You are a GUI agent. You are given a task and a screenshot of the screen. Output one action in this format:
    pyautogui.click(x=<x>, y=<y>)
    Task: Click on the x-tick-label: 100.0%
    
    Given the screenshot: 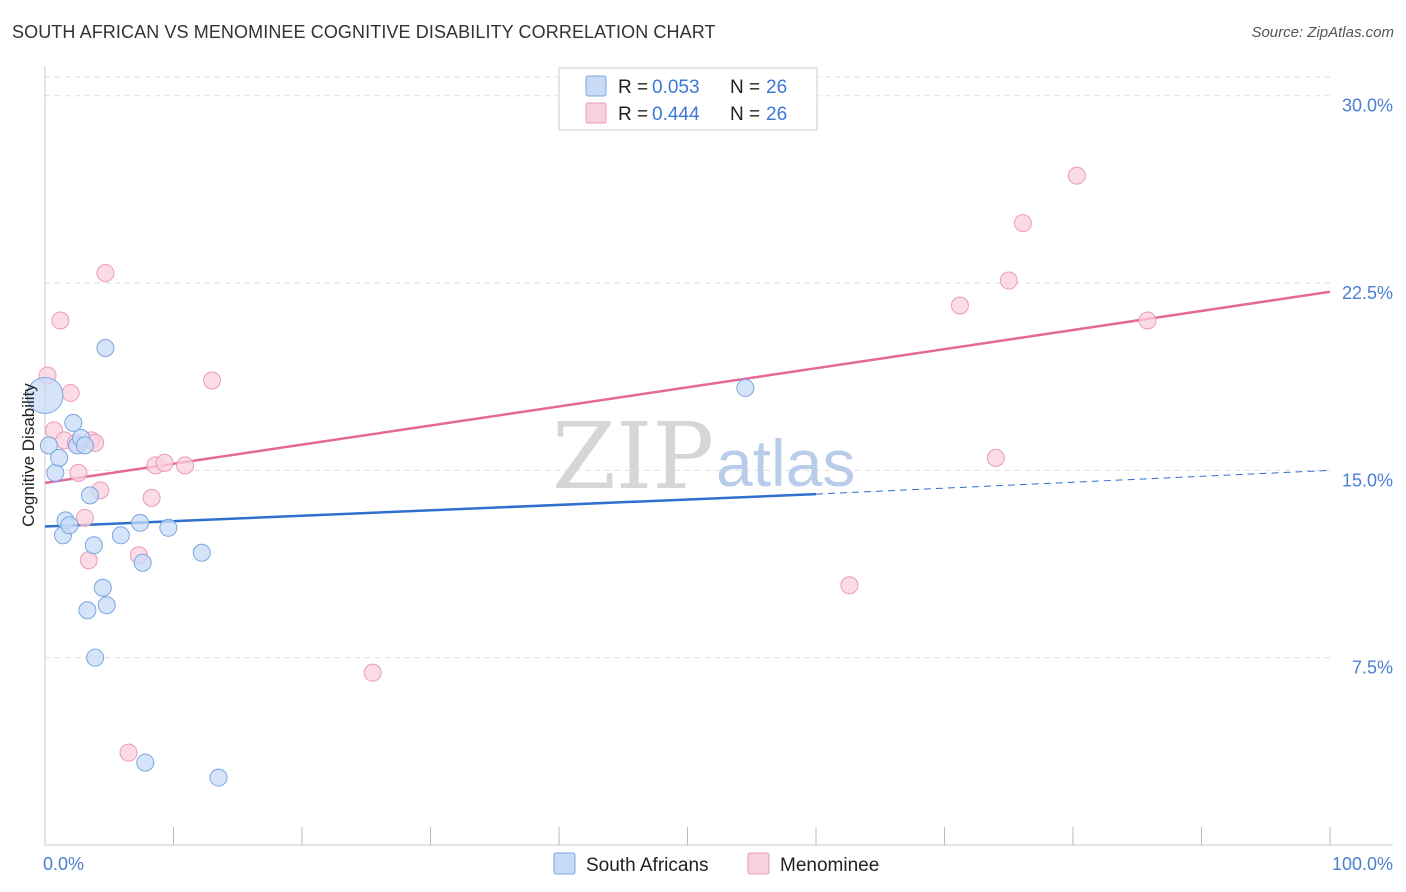 What is the action you would take?
    pyautogui.click(x=1362, y=864)
    